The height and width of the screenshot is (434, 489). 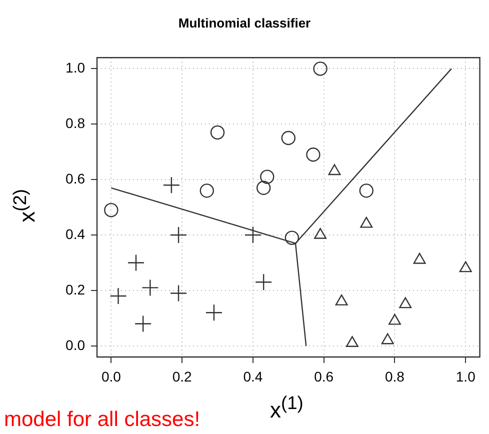 I want to click on y-tick-label: 0.6, so click(x=76, y=178).